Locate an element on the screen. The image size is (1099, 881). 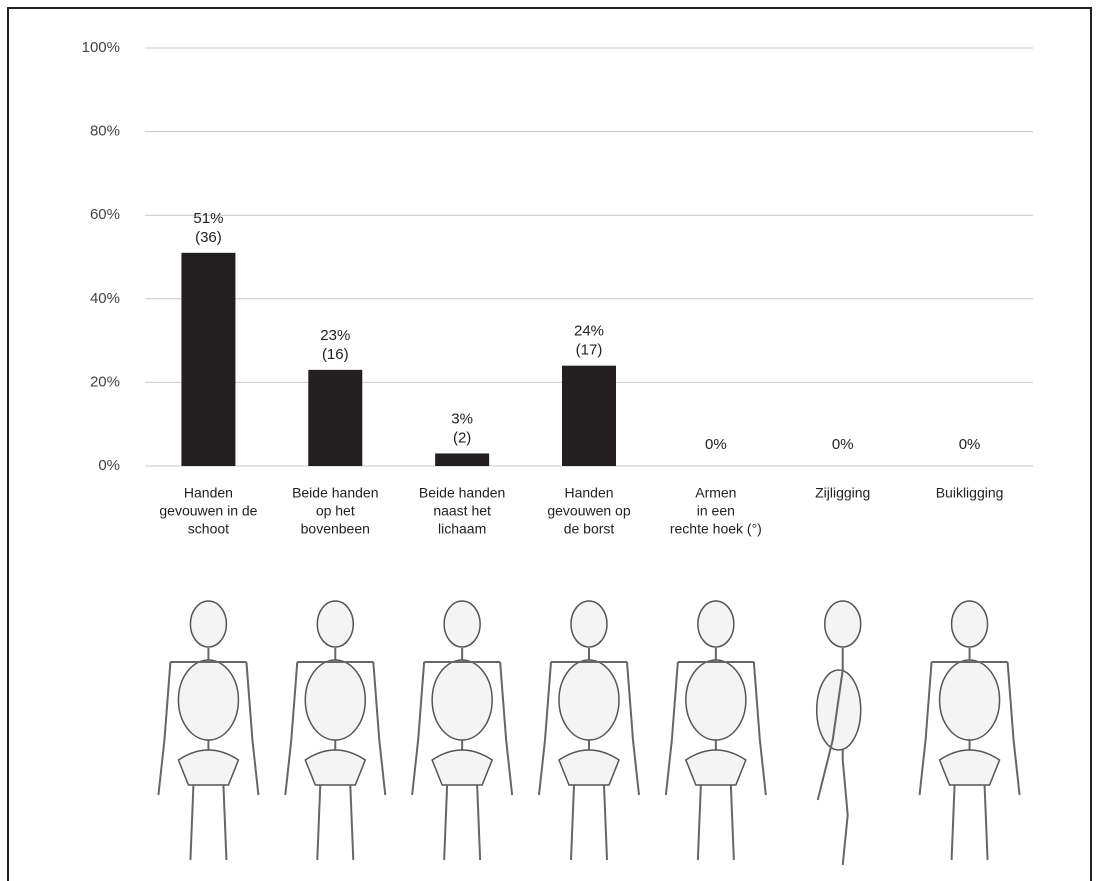
value-label: 24% is located at coordinates (589, 331).